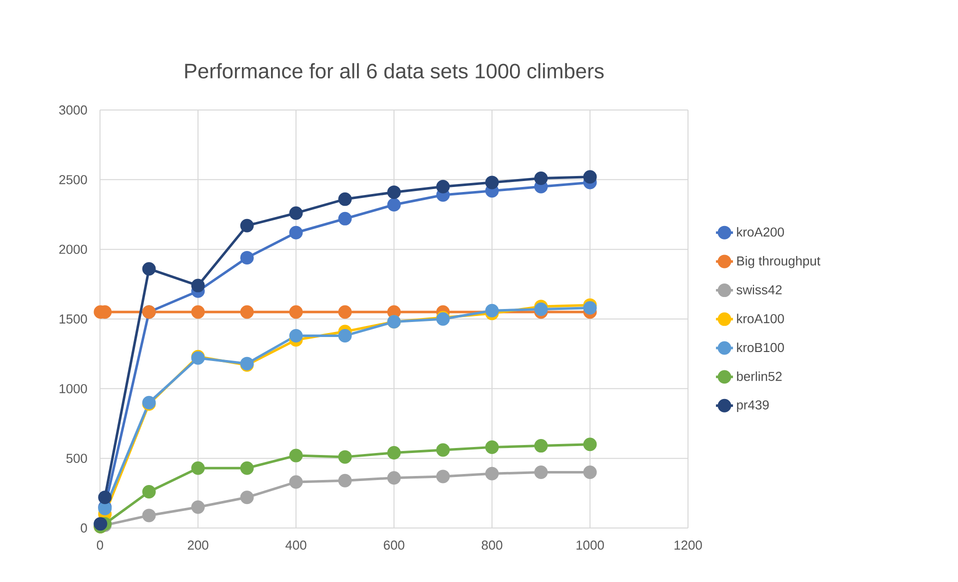 The image size is (958, 582). What do you see at coordinates (100, 545) in the screenshot?
I see `x-tick-label: 0` at bounding box center [100, 545].